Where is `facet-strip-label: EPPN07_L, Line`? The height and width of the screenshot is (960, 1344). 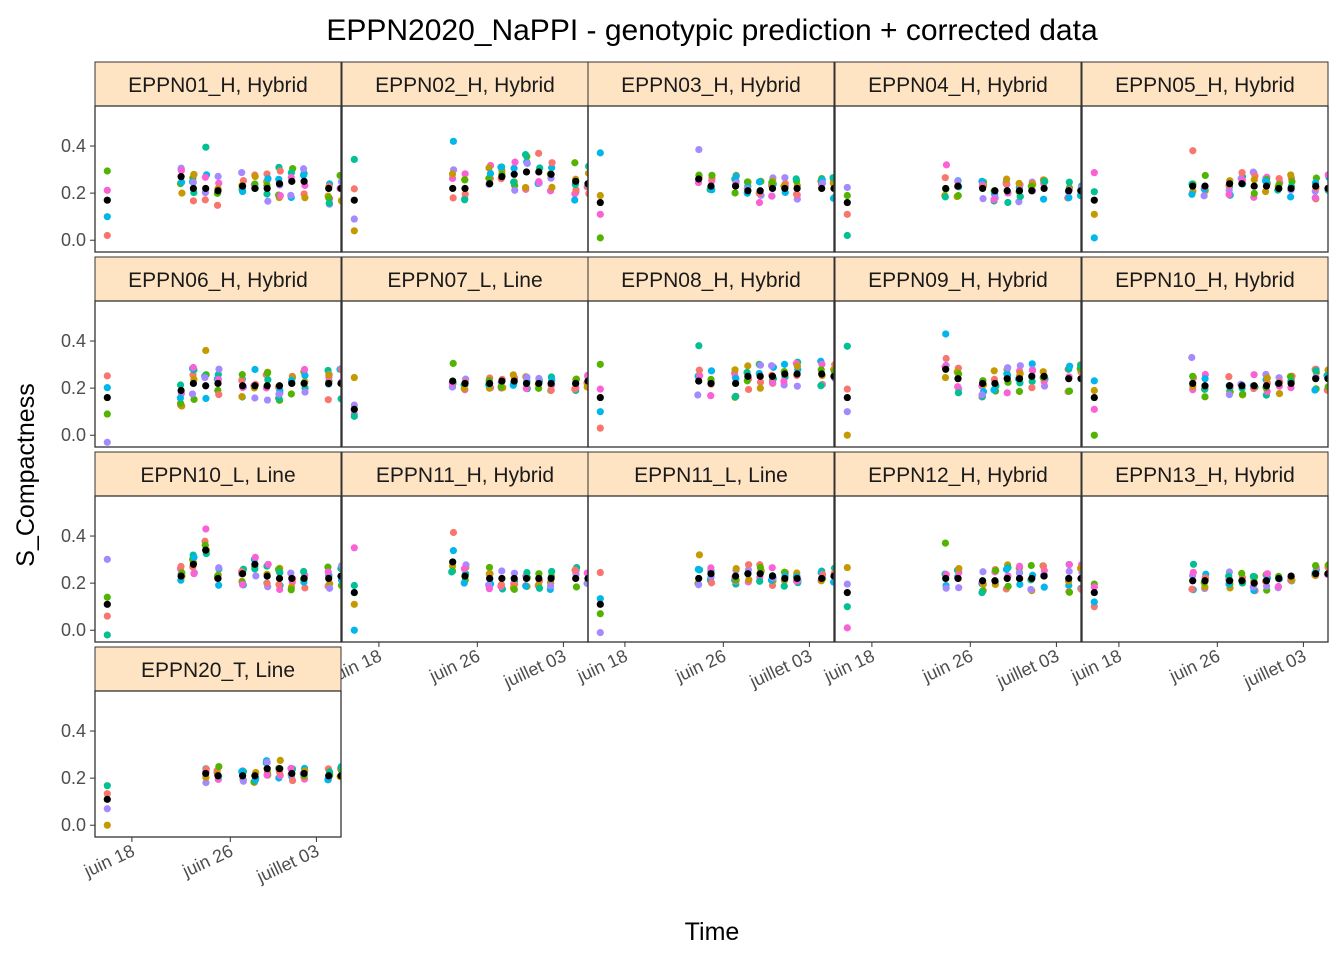 facet-strip-label: EPPN07_L, Line is located at coordinates (464, 280).